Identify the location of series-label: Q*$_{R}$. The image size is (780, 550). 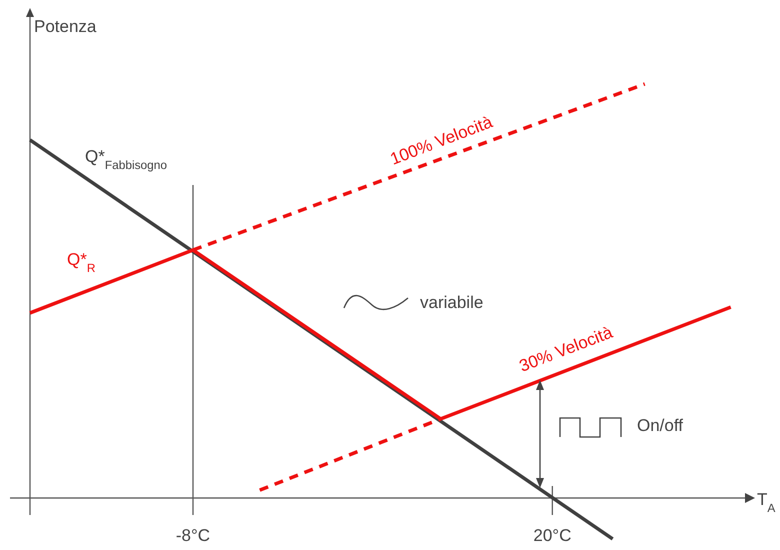
(81, 262).